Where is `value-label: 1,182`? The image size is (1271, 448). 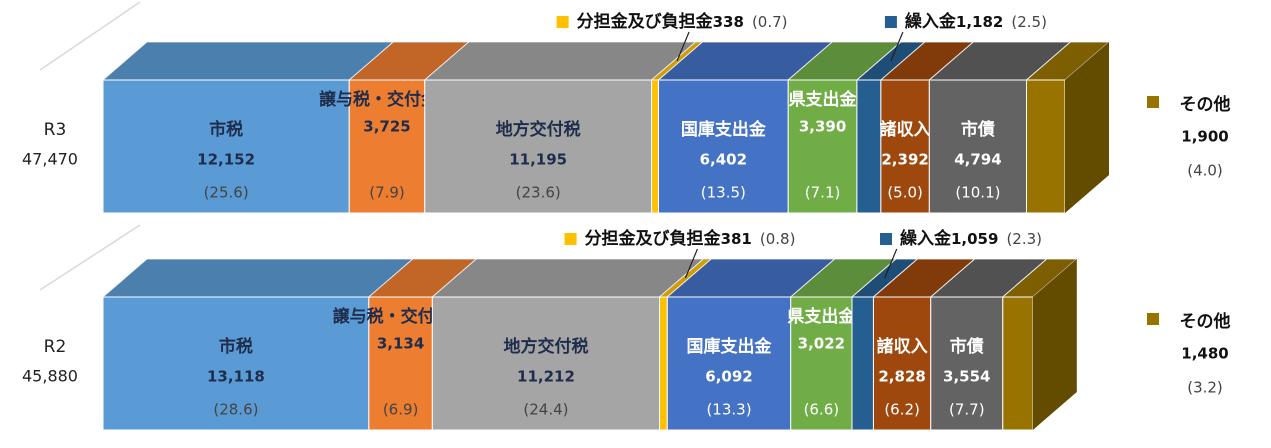 value-label: 1,182 is located at coordinates (979, 22).